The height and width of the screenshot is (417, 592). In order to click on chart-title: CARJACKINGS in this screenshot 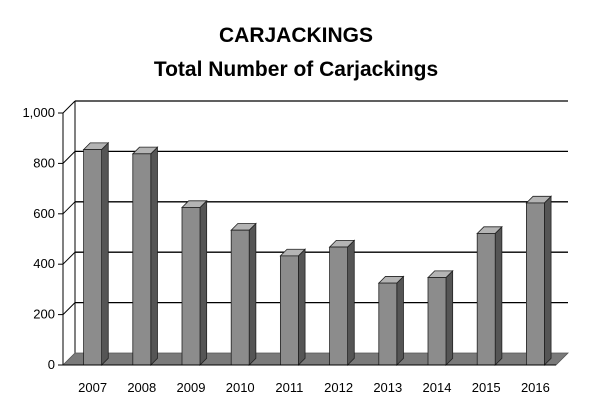, I will do `click(295, 35)`.